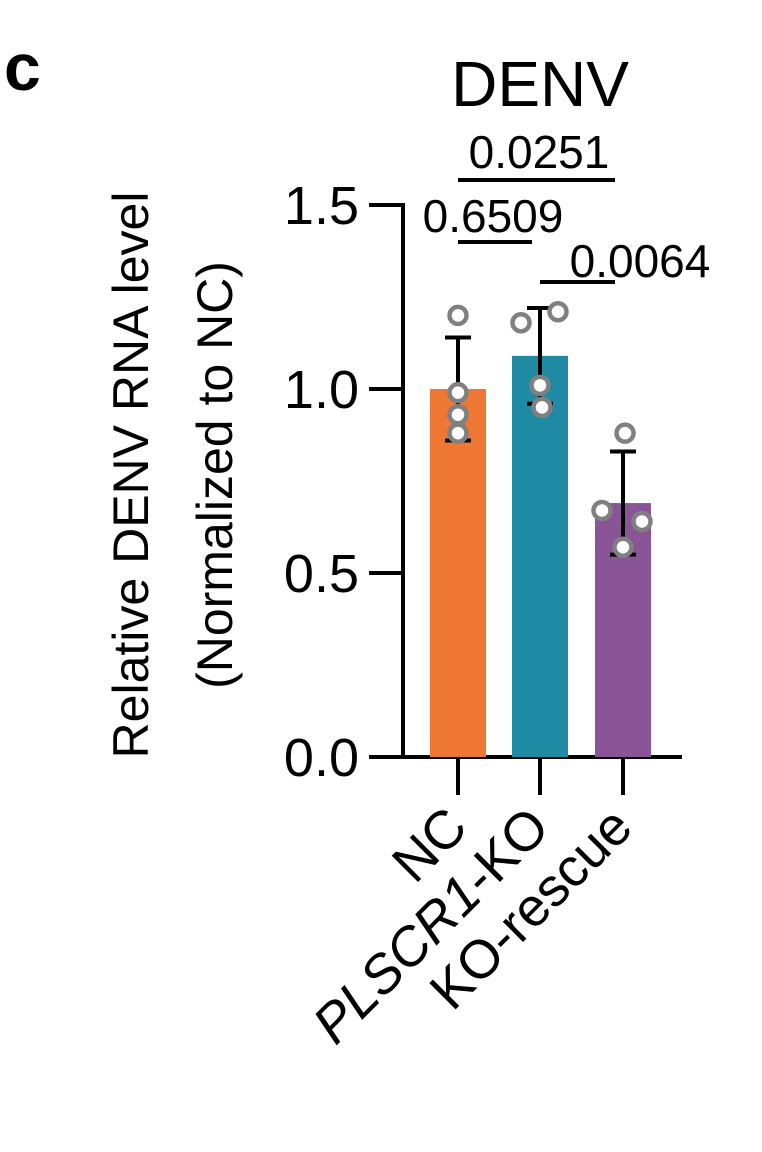  I want to click on p-value-label: 0.0064, so click(640, 261).